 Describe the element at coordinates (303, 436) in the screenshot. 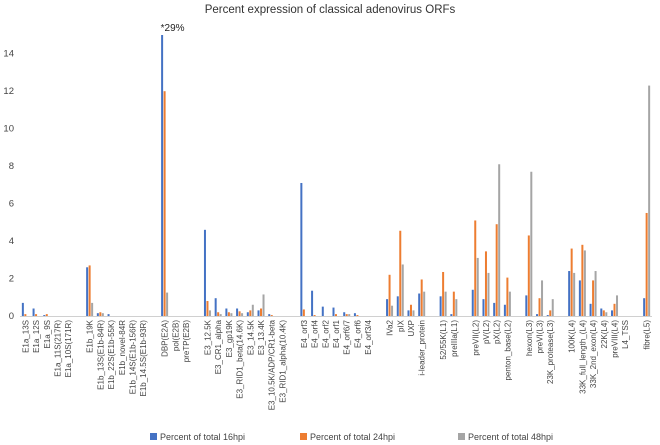

I see `legend-swatch` at that location.